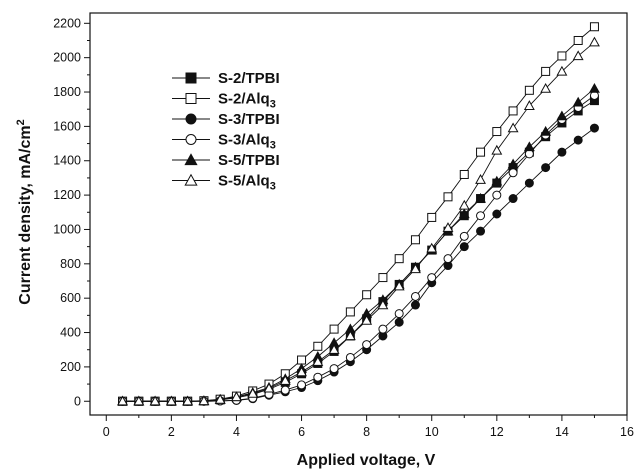 This screenshot has width=641, height=473. What do you see at coordinates (224, 183) in the screenshot?
I see `legend-entry: S-5/Alq3` at bounding box center [224, 183].